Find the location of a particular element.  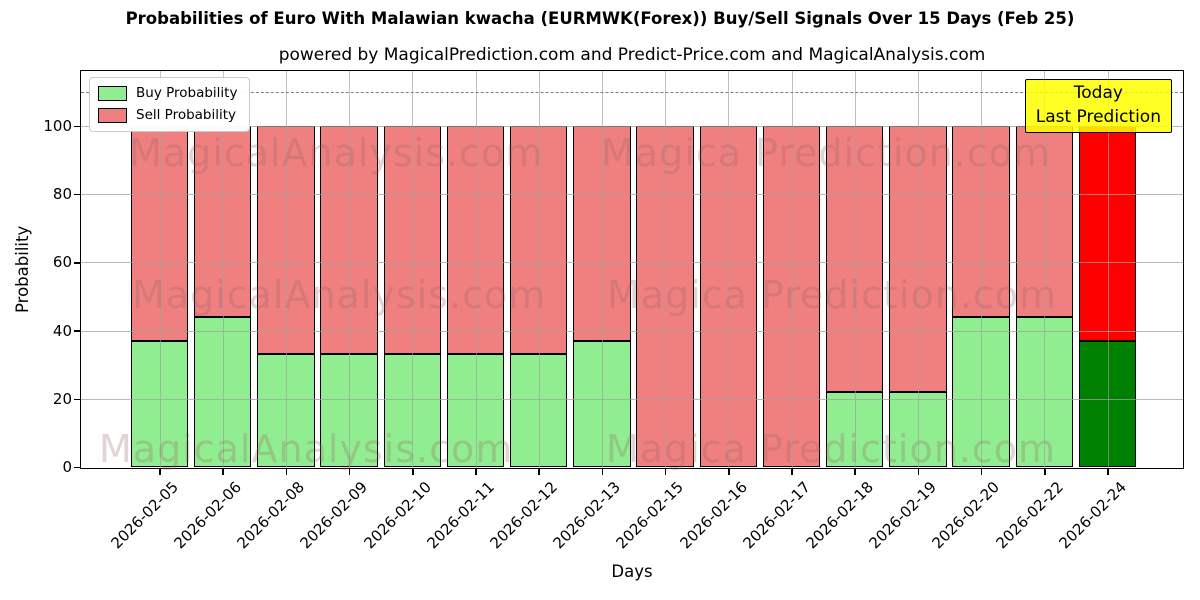

legend-item-sell: Sell Probability is located at coordinates (167, 116).